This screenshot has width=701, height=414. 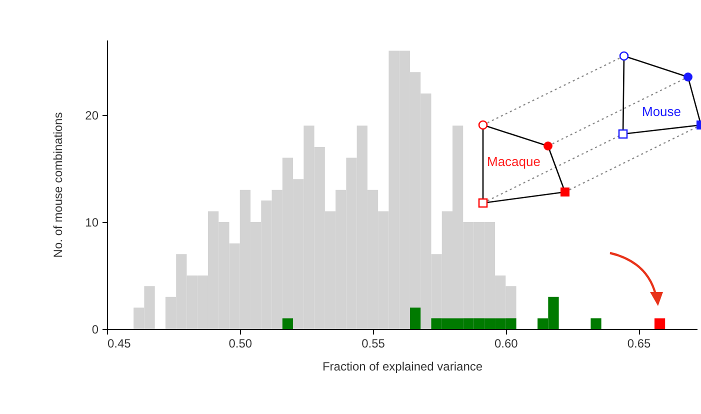 I want to click on x-axis-title: Fraction of explained variance, so click(x=402, y=367).